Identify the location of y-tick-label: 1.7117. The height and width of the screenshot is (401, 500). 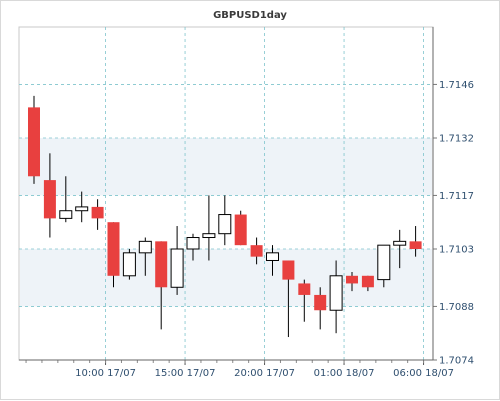
(456, 196).